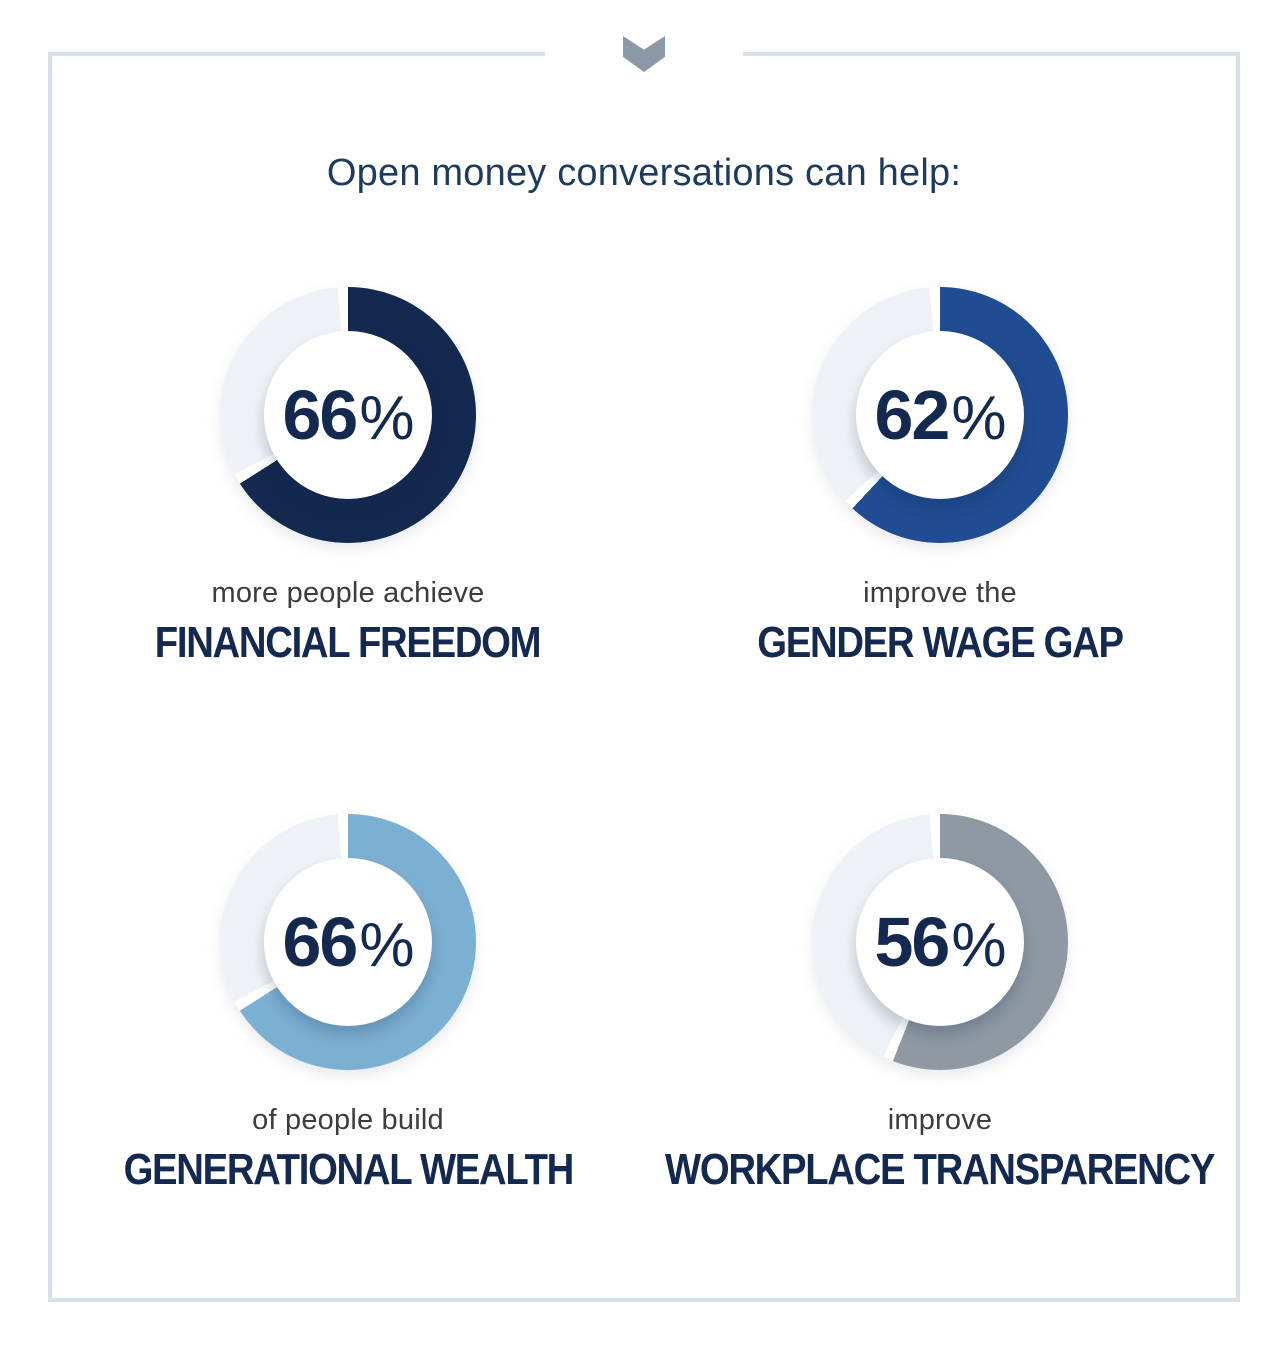 The image size is (1288, 1360). I want to click on donut-description: of people build, so click(348, 1120).